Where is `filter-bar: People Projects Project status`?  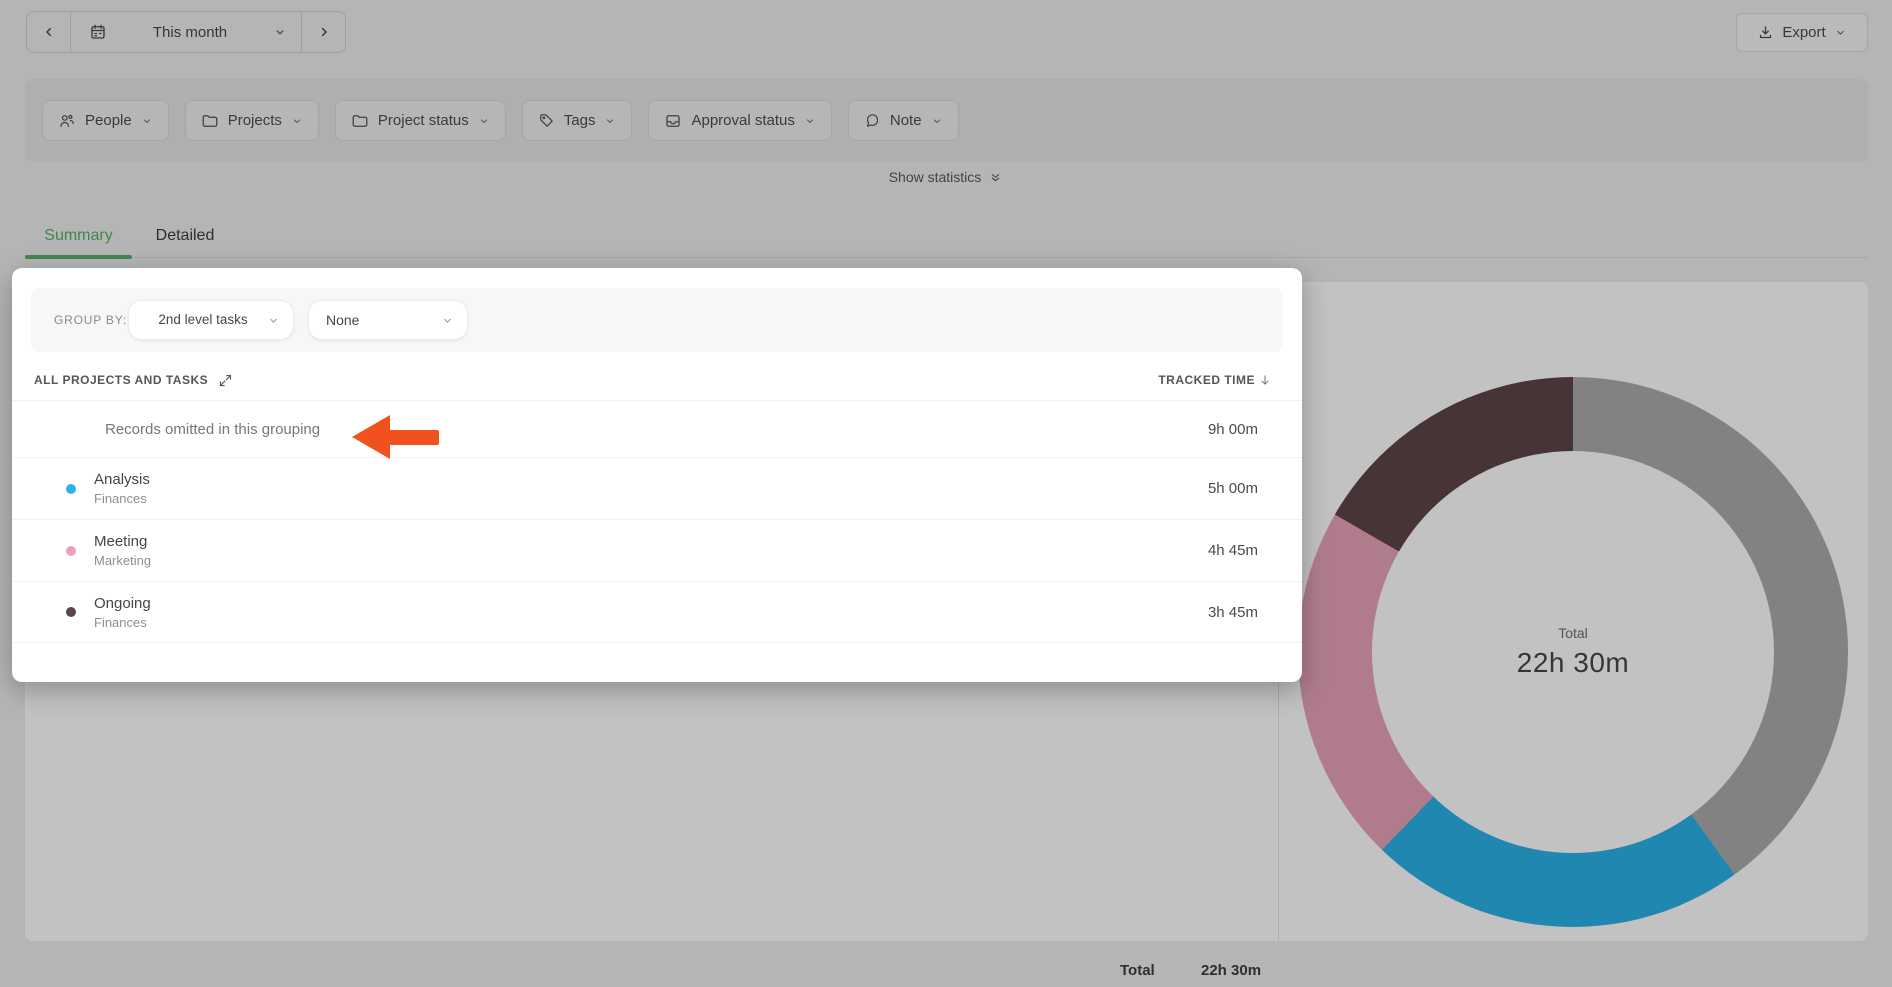 filter-bar: People Projects Project status is located at coordinates (946, 120).